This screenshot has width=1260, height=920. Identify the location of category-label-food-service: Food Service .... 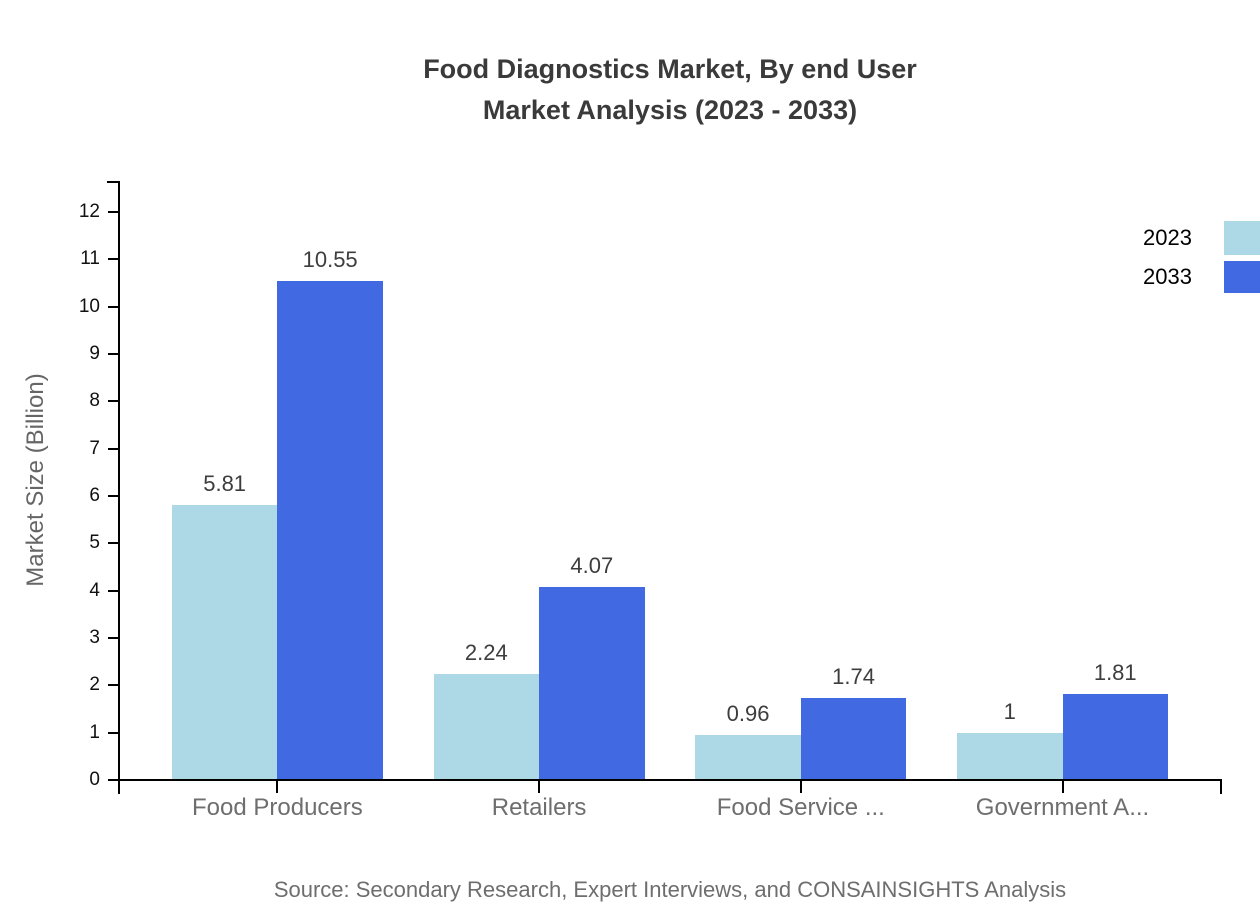
(800, 807).